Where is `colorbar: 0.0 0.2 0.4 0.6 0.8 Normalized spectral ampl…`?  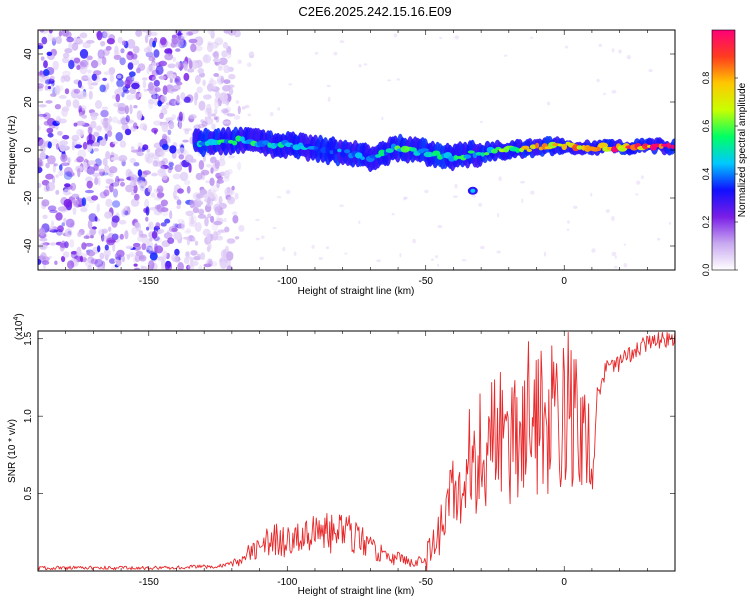 colorbar: 0.0 0.2 0.4 0.6 0.8 Normalized spectral ampl… is located at coordinates (724, 152).